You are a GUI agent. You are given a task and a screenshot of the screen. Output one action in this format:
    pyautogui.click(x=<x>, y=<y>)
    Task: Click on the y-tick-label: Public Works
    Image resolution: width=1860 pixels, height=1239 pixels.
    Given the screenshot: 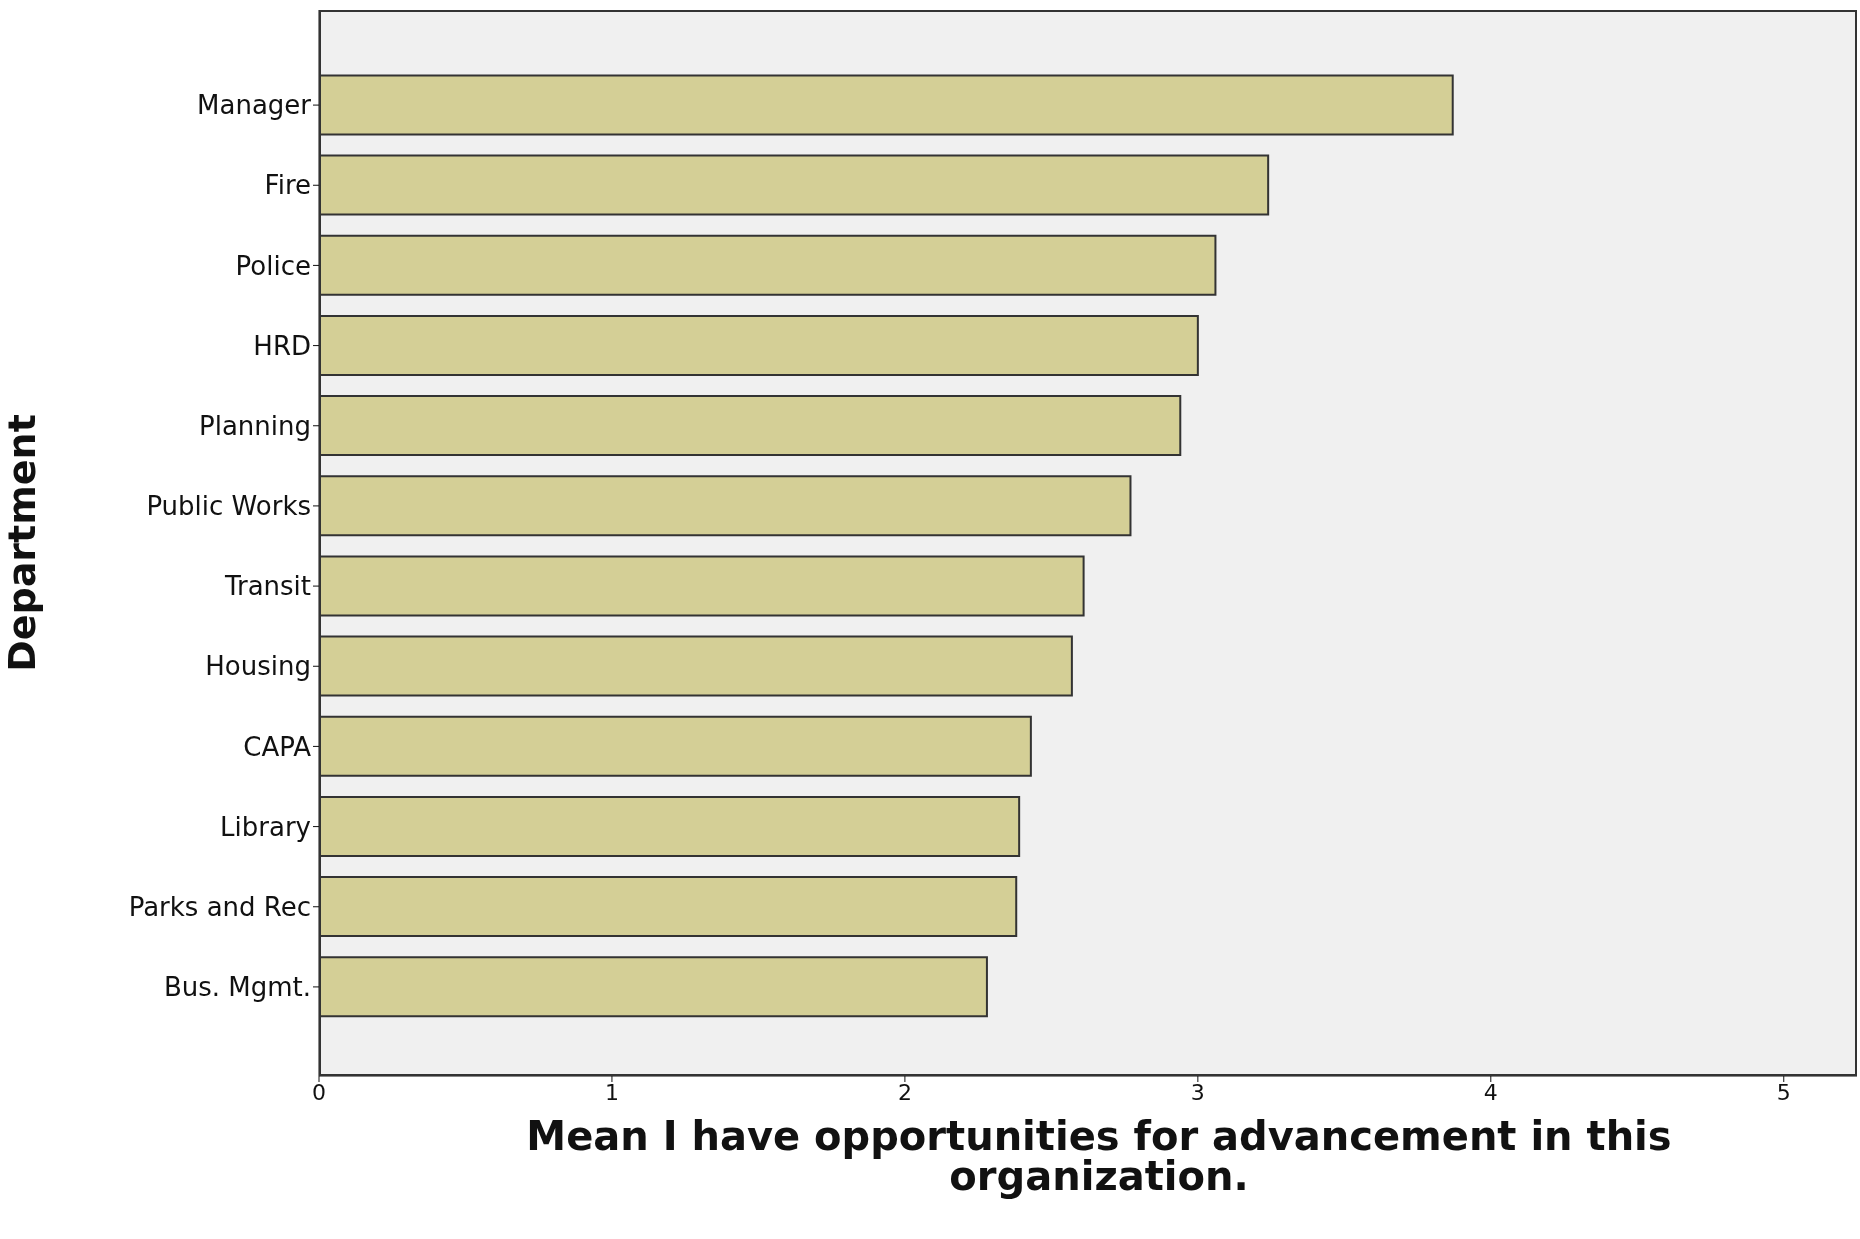 What is the action you would take?
    pyautogui.click(x=228, y=506)
    